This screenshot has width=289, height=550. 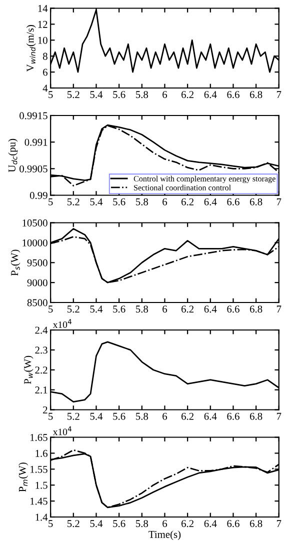 I want to click on y-axis-title: P$_{s}$(W), so click(x=15, y=263).